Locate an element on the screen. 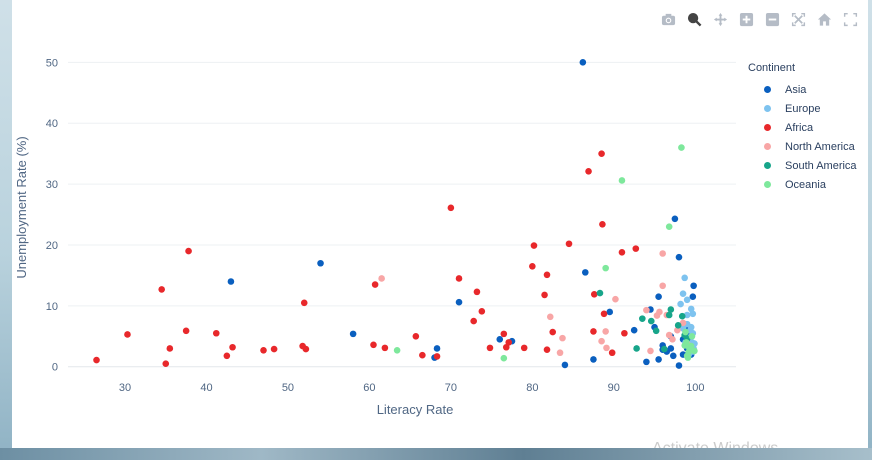 This screenshot has height=460, width=872. legend-item-oceania: Oceania is located at coordinates (802, 184).